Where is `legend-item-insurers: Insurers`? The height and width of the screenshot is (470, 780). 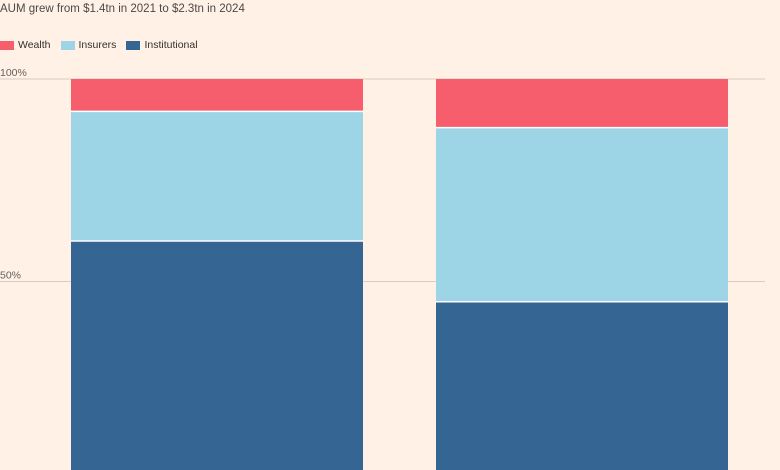 legend-item-insurers: Insurers is located at coordinates (88, 45).